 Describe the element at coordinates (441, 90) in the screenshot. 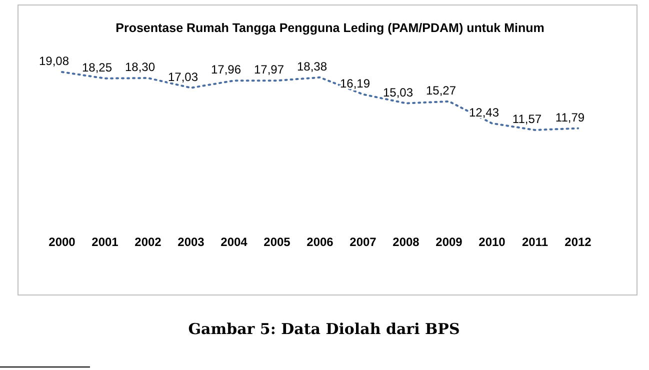

I see `data-label: 15,27` at that location.